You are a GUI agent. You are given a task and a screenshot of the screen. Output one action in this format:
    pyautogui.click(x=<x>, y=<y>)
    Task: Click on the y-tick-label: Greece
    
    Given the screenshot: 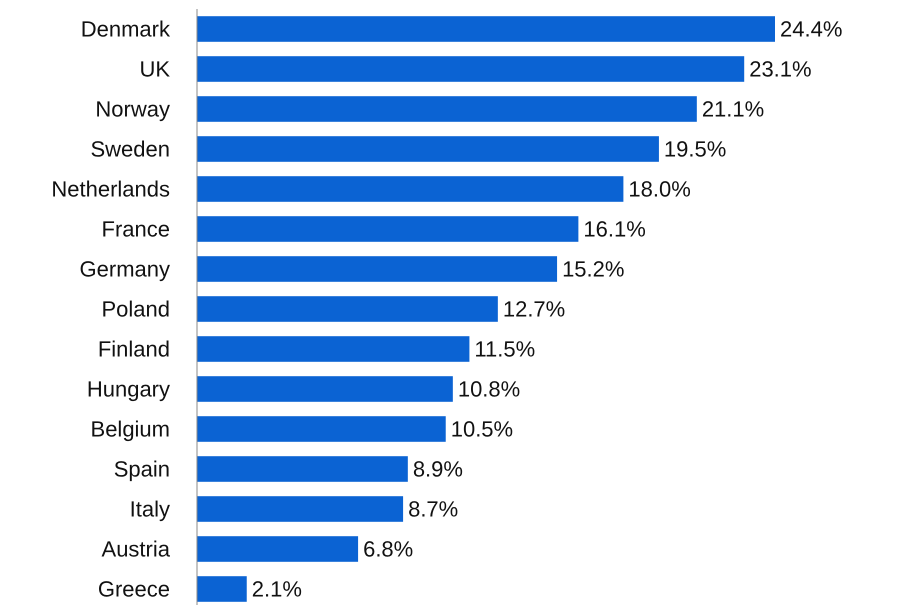 What is the action you would take?
    pyautogui.click(x=134, y=589)
    